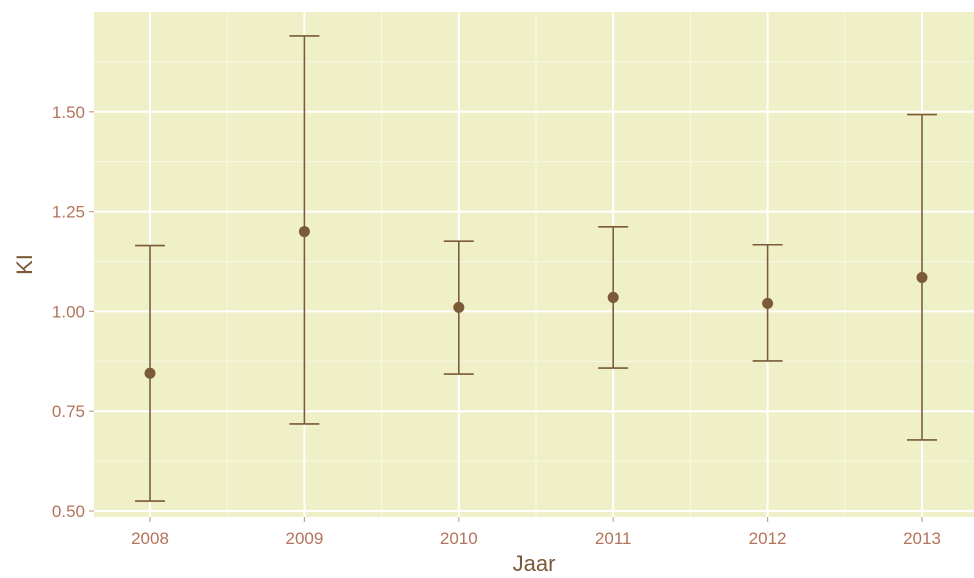  Describe the element at coordinates (613, 538) in the screenshot. I see `x-tick-label: 2011` at that location.